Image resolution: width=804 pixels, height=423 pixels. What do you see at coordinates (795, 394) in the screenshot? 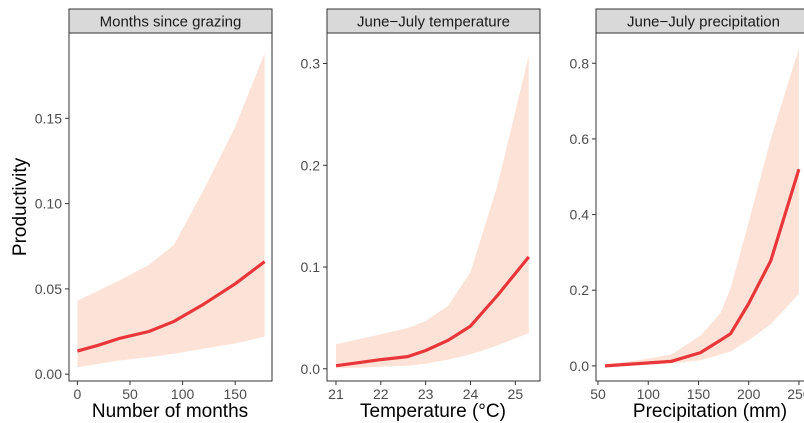
I see `x-tick-label: 250` at bounding box center [795, 394].